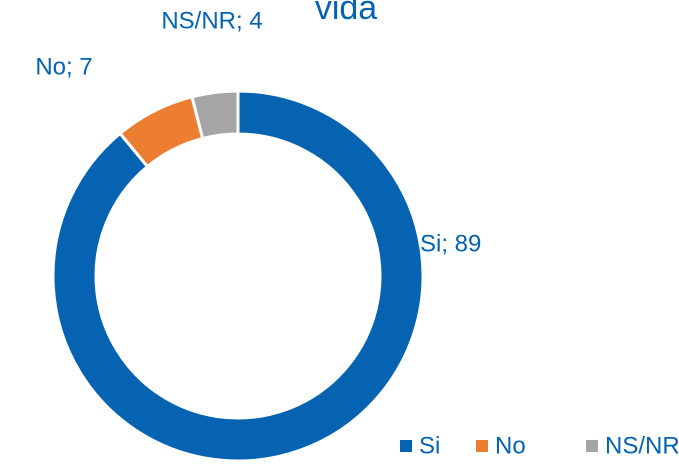 The height and width of the screenshot is (469, 679). Describe the element at coordinates (211, 20) in the screenshot. I see `data-label: NS/NR; 4` at that location.